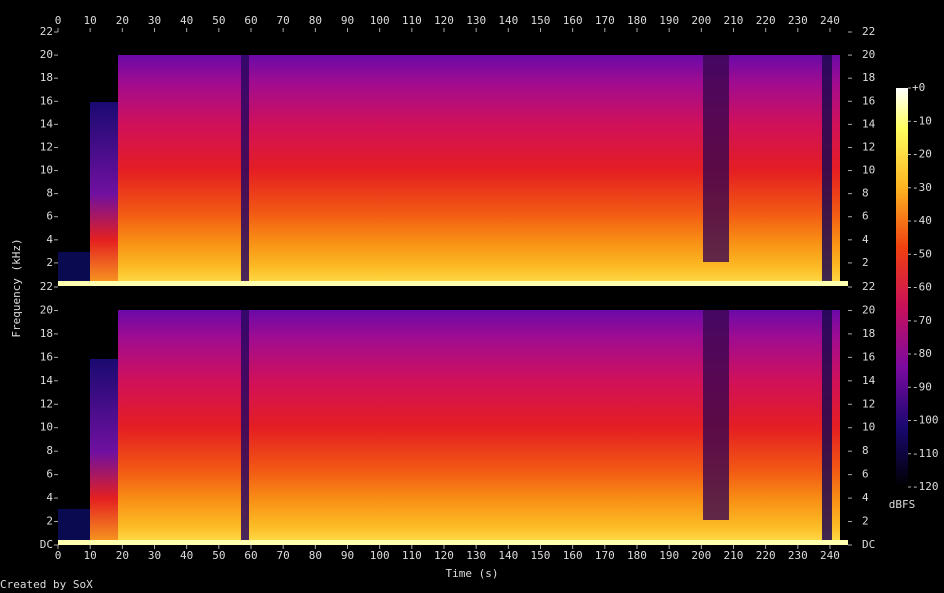 Image resolution: width=944 pixels, height=593 pixels. Describe the element at coordinates (925, 420) in the screenshot. I see `colorbar-tick-label: -100` at that location.